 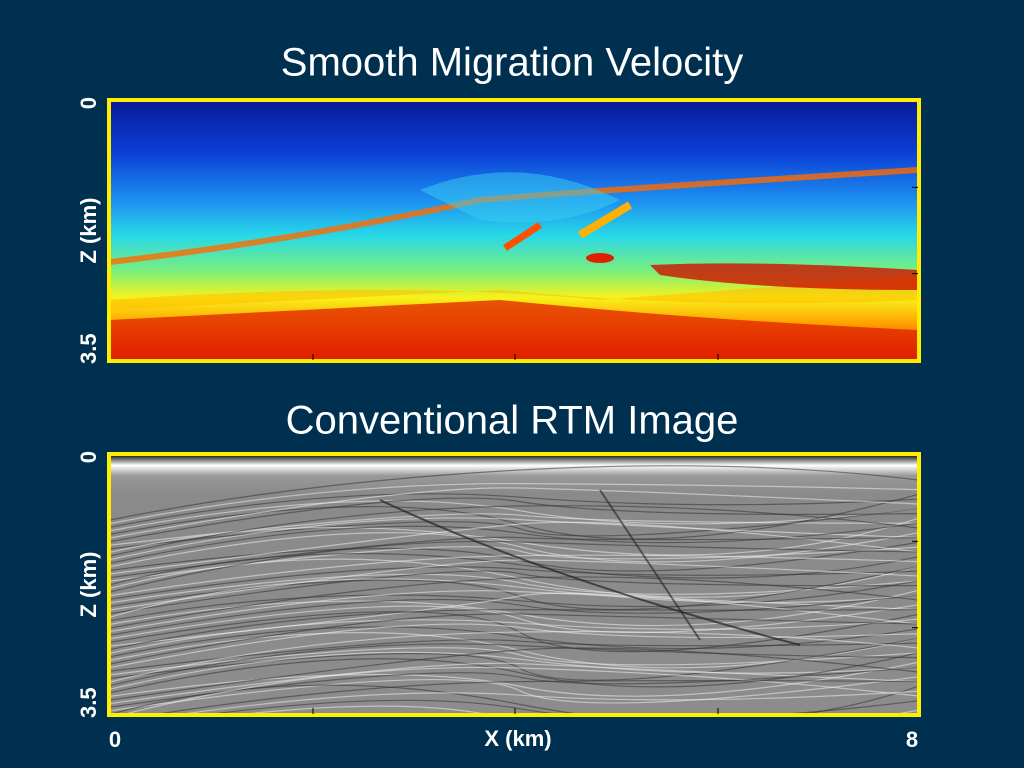 What do you see at coordinates (512, 63) in the screenshot?
I see `panel-title: Smooth Migration Velocity` at bounding box center [512, 63].